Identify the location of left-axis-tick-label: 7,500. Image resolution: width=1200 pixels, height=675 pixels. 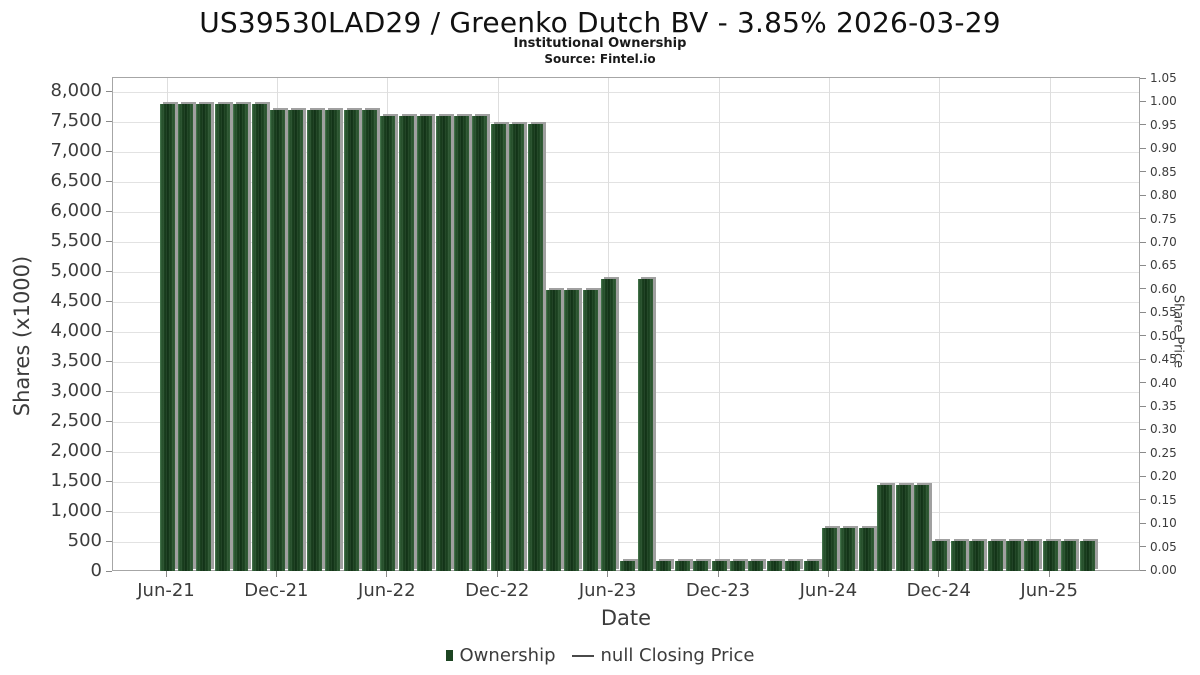
(76, 120).